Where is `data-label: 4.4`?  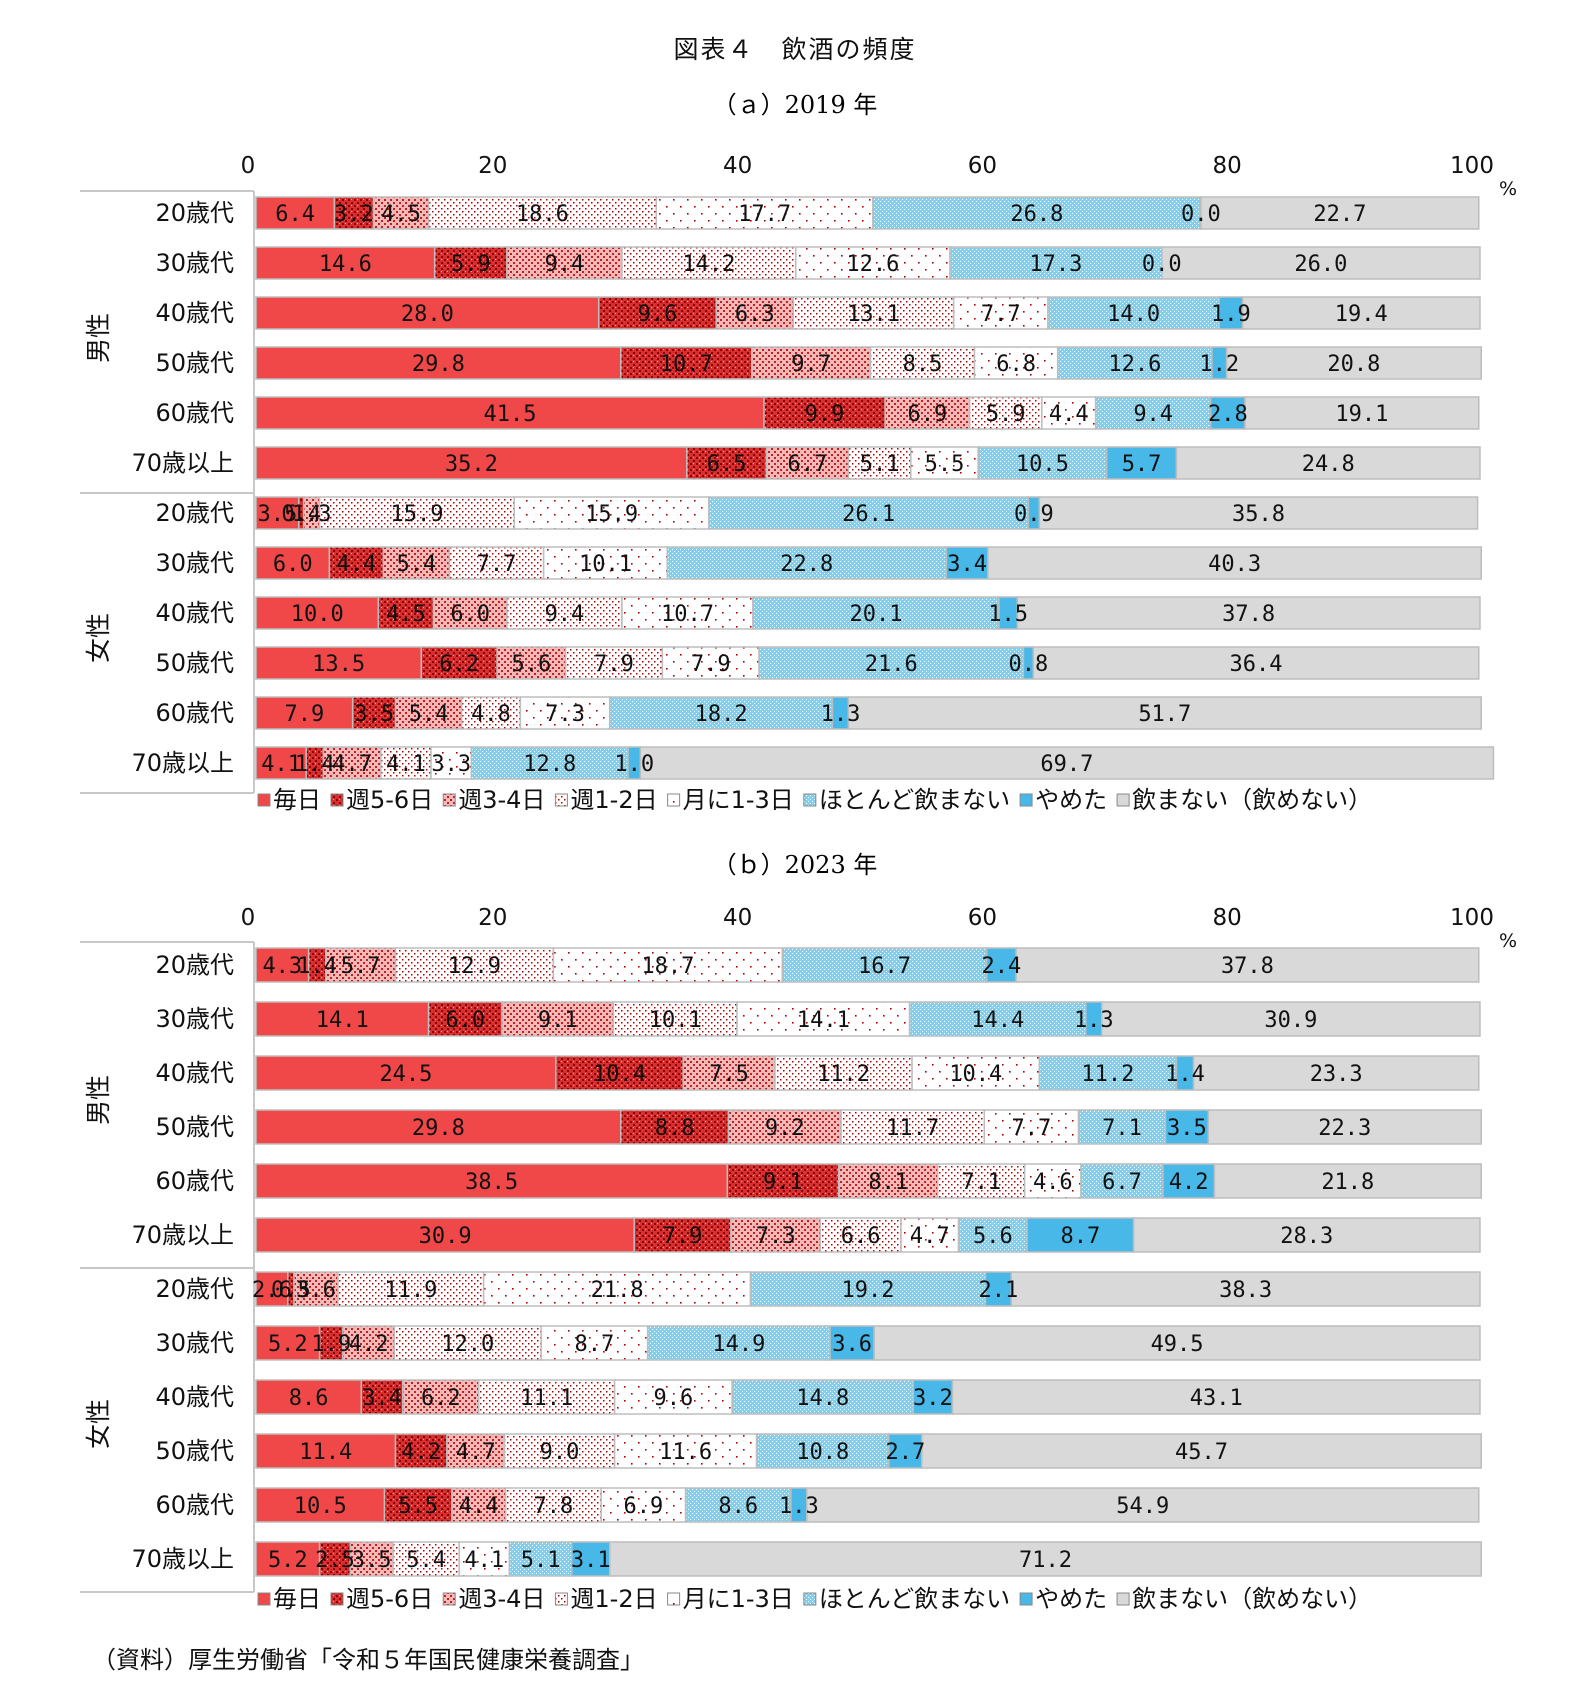 data-label: 4.4 is located at coordinates (356, 564).